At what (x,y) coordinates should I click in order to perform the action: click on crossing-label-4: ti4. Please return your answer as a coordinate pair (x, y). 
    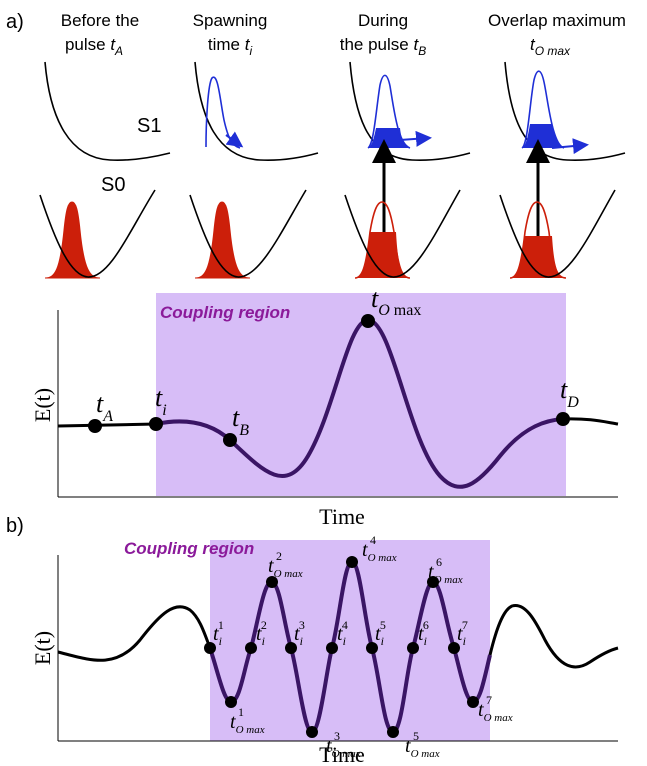
    Looking at the image, I should click on (342, 633).